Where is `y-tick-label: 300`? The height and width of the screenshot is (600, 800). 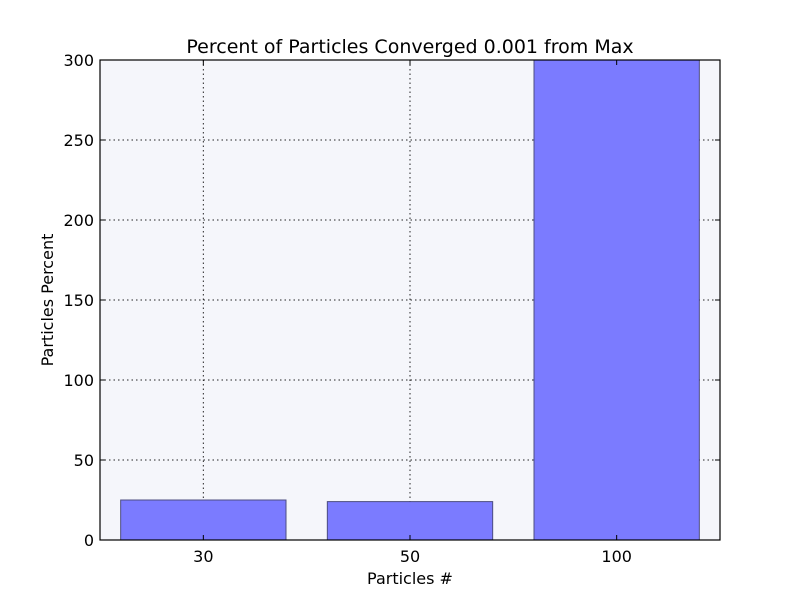 y-tick-label: 300 is located at coordinates (78, 60).